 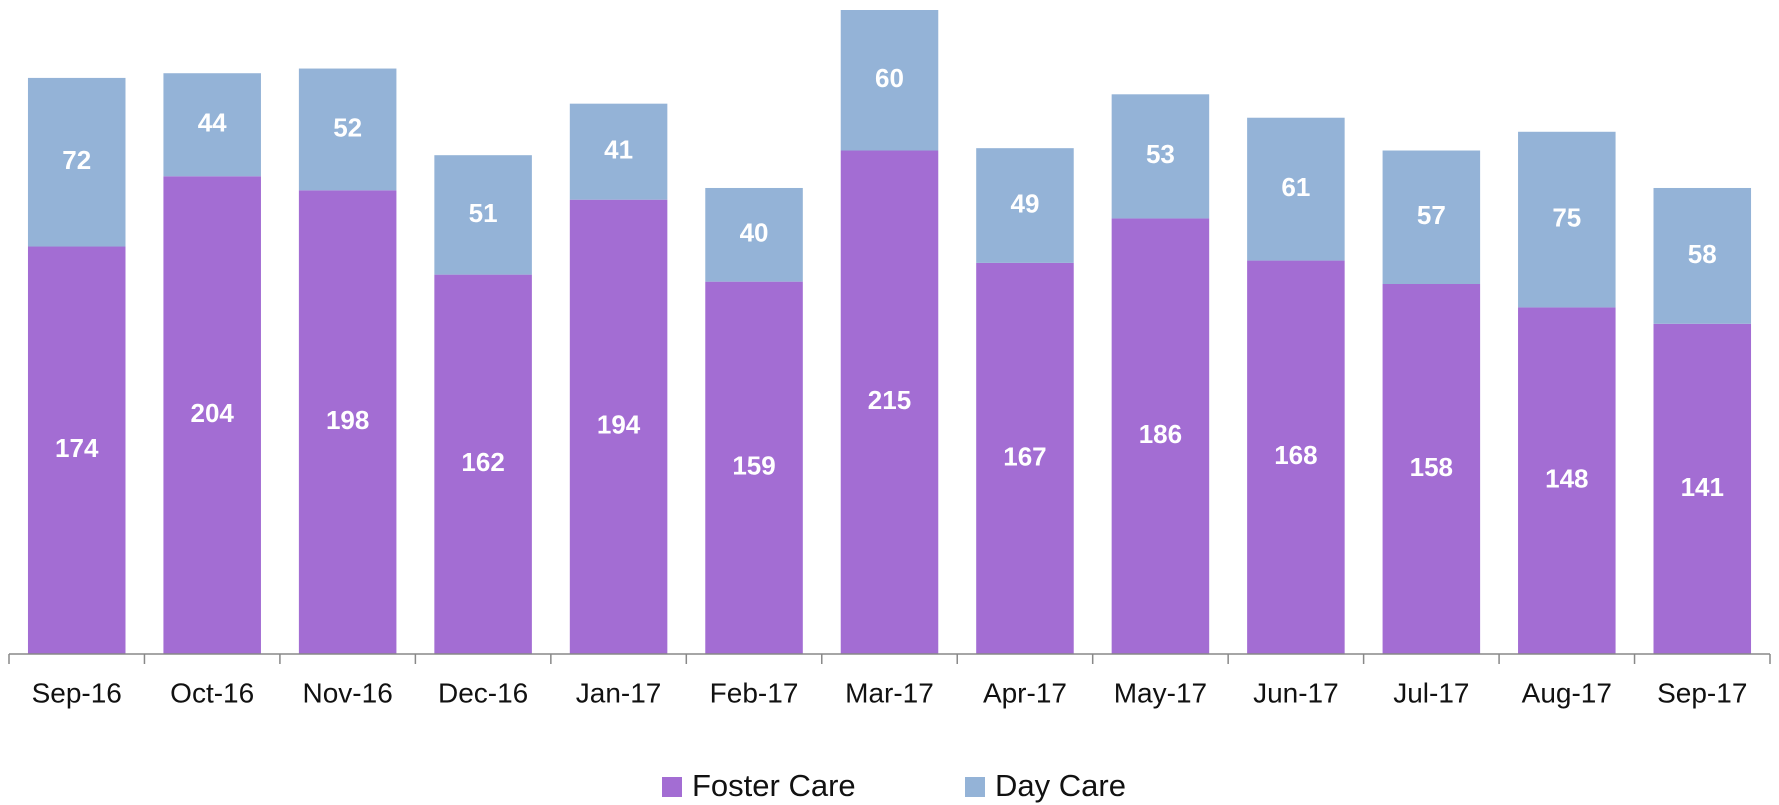 I want to click on legend-label: Foster Care, so click(x=774, y=785).